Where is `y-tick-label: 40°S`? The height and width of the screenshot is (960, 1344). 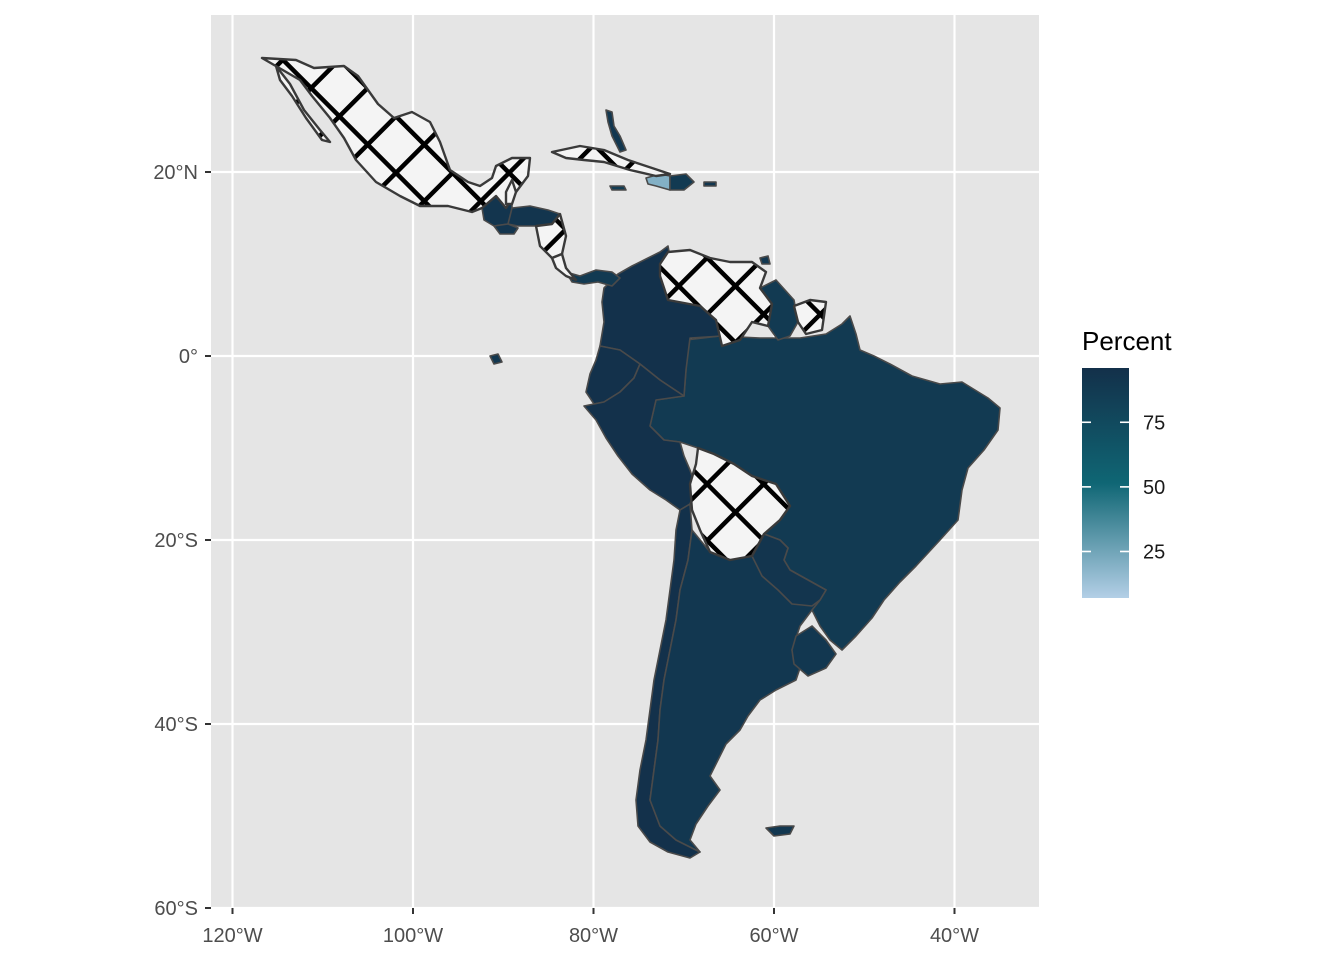
y-tick-label: 40°S is located at coordinates (176, 725).